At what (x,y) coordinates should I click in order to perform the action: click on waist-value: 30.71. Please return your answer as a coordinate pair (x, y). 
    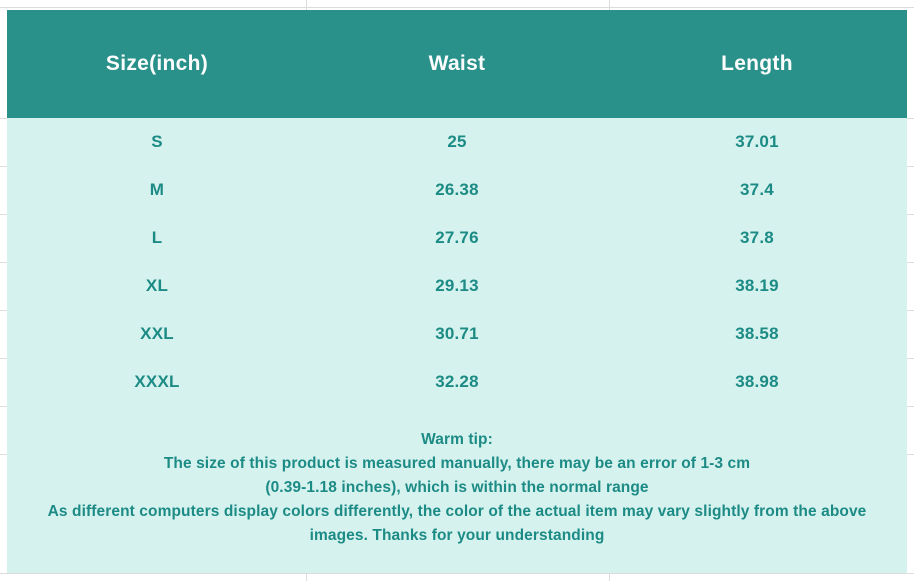
    Looking at the image, I should click on (457, 333).